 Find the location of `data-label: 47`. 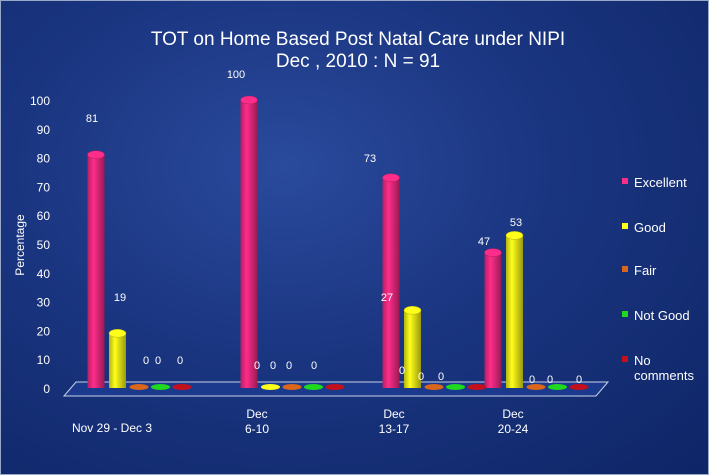

data-label: 47 is located at coordinates (484, 242).